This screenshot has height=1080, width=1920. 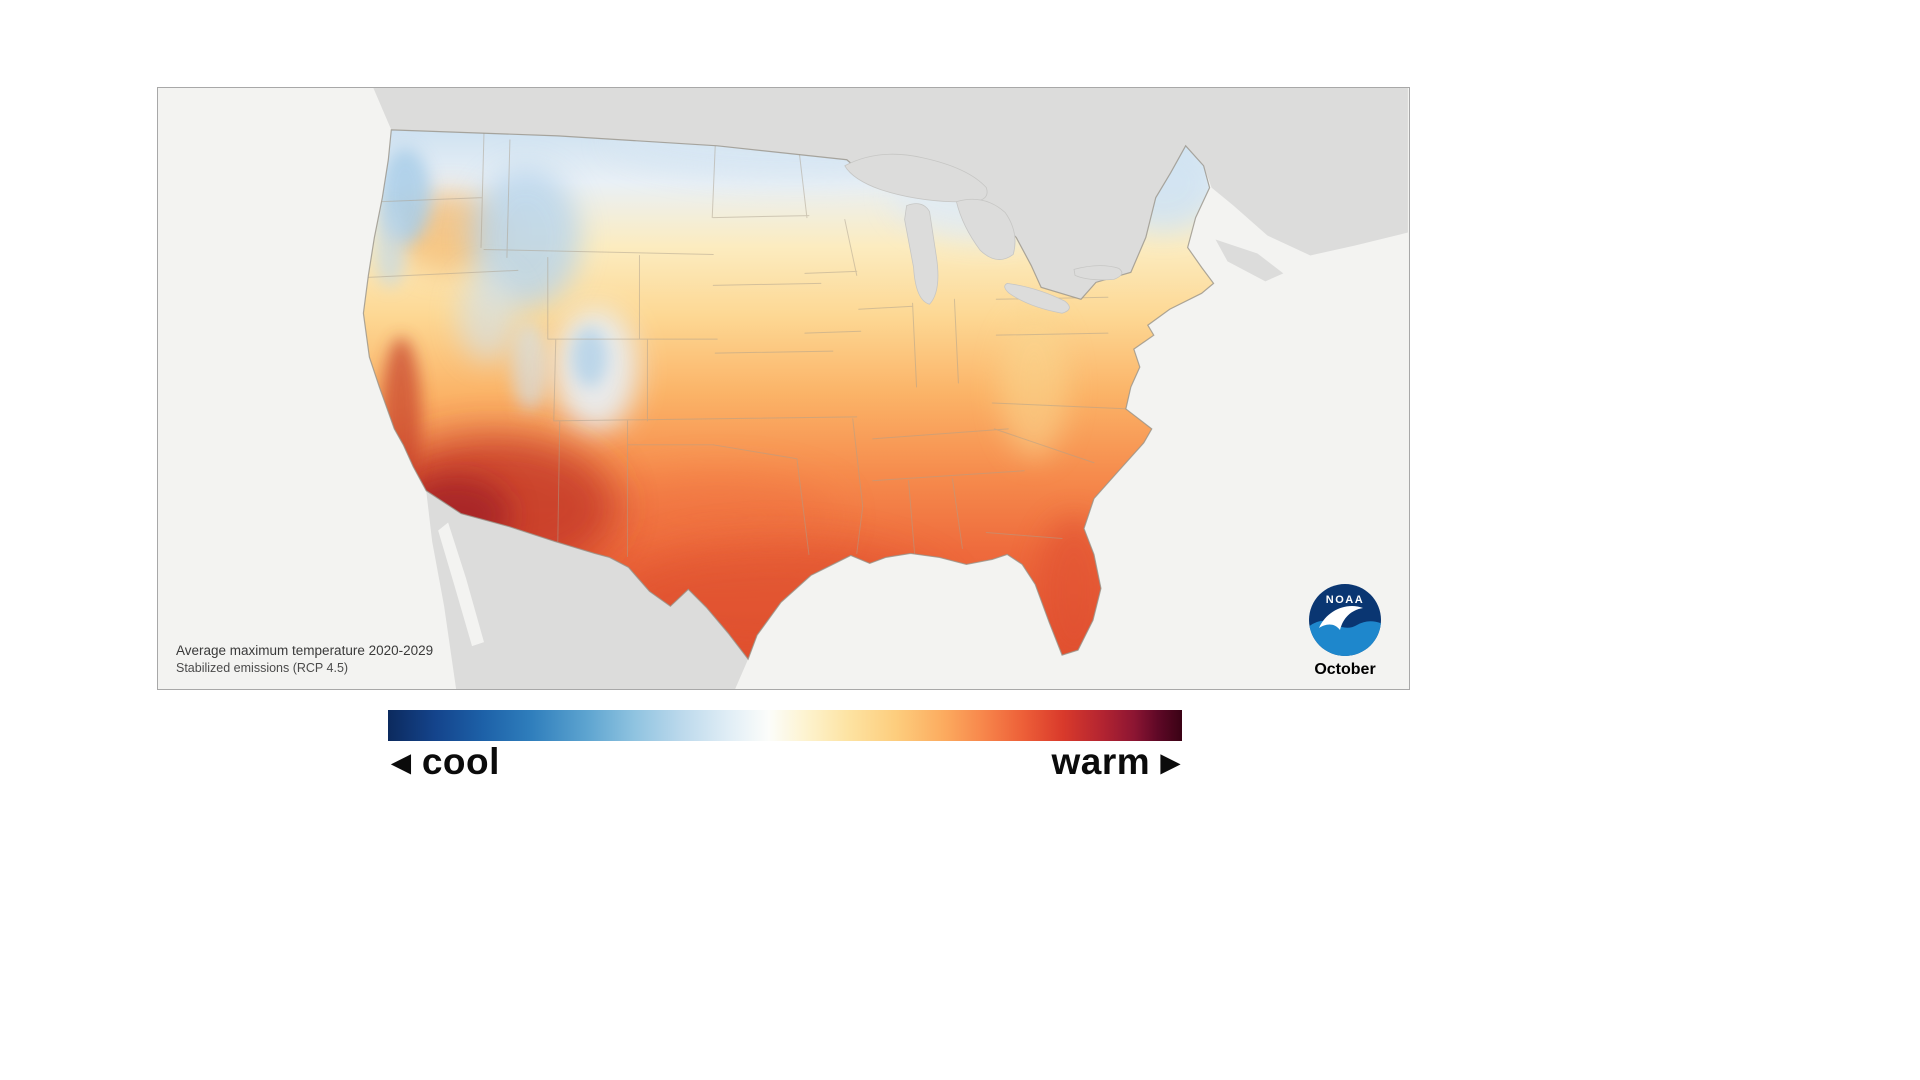 I want to click on noaa-logo-icon: NOAA, so click(x=1345, y=620).